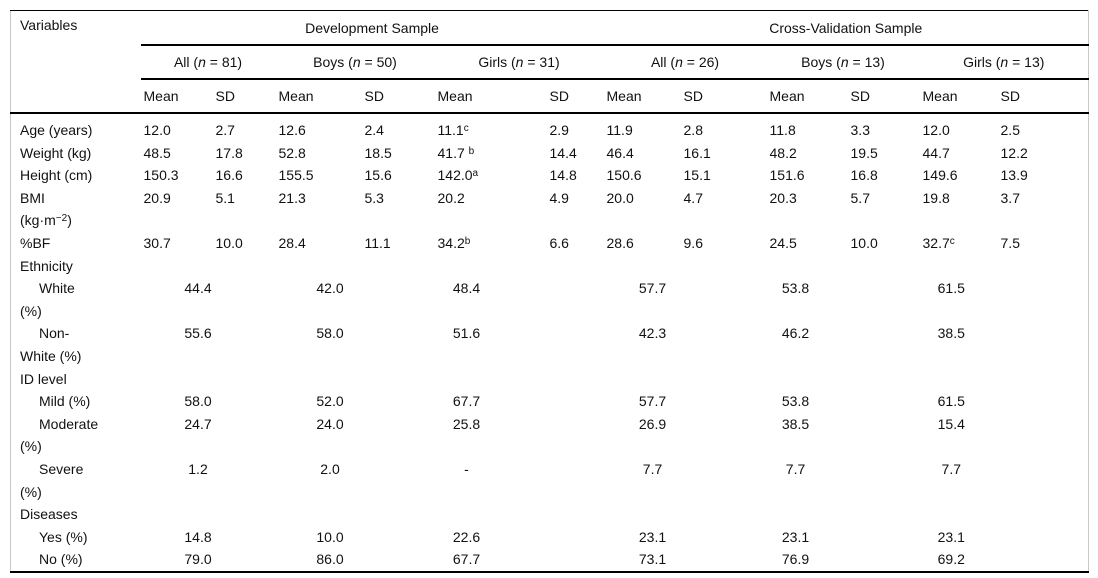 This screenshot has width=1098, height=578. Describe the element at coordinates (456, 152) in the screenshot. I see `value-cell: 41.7 b` at that location.